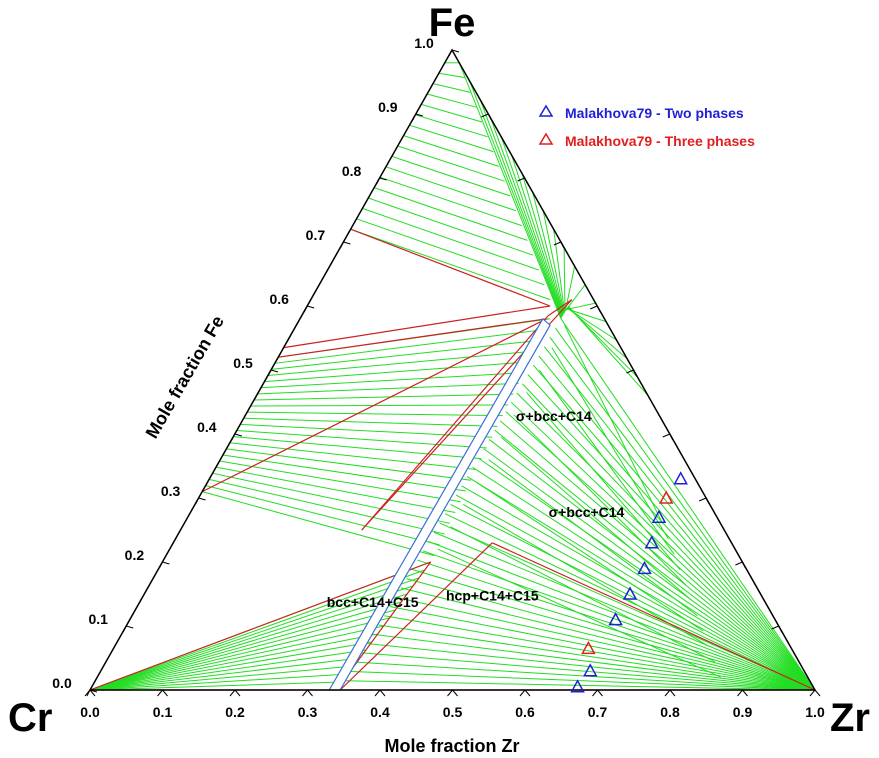 The height and width of the screenshot is (758, 879). I want to click on tick-label-zr: 0.1, so click(163, 712).